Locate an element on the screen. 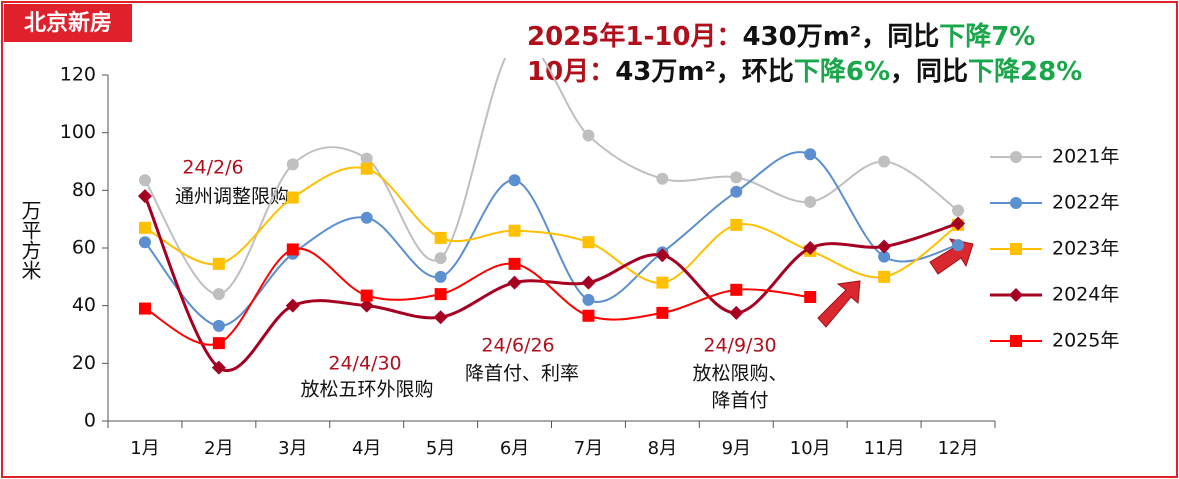 The image size is (1179, 479). headline: 2025年1-10月：430万m²，同比下降7% is located at coordinates (781, 36).